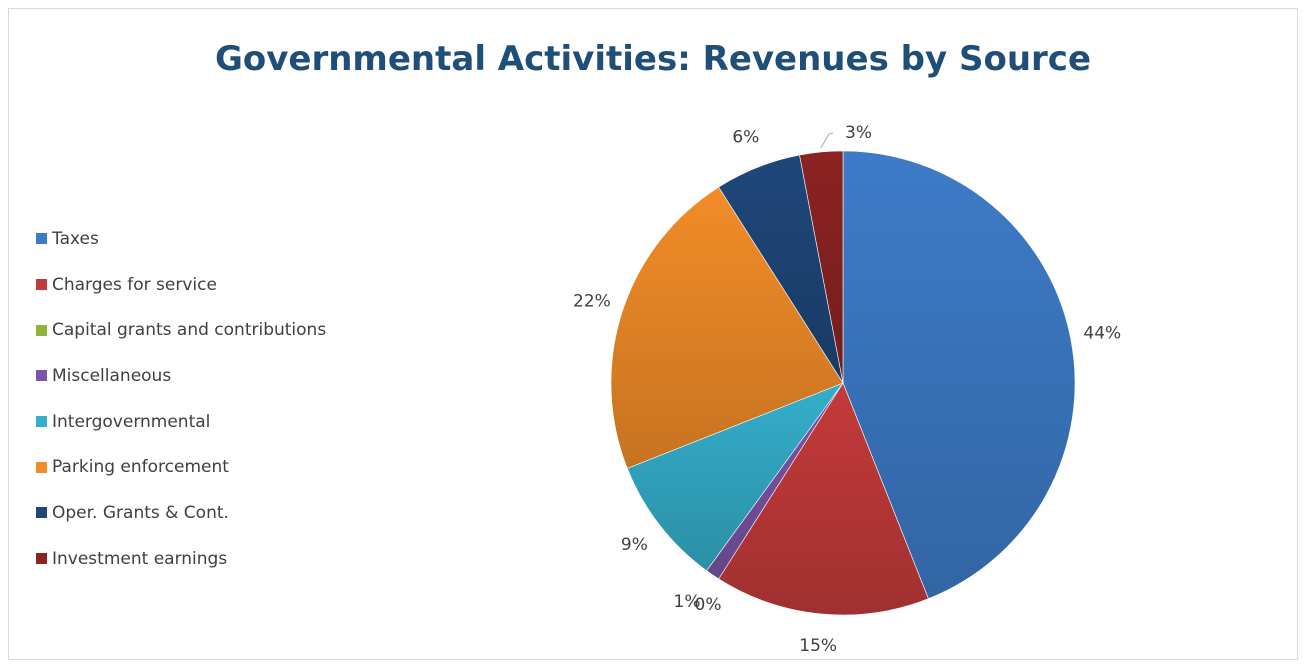  What do you see at coordinates (827, 140) in the screenshot?
I see `leader-line-investment-earnings` at bounding box center [827, 140].